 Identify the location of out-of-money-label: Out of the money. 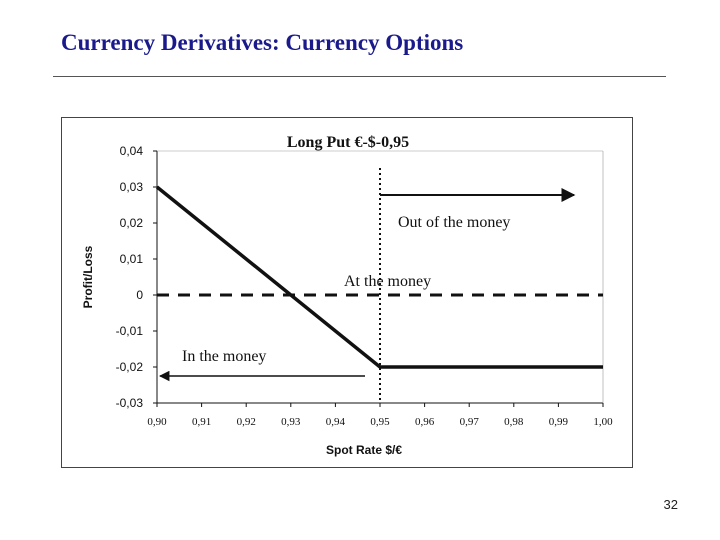
(454, 222).